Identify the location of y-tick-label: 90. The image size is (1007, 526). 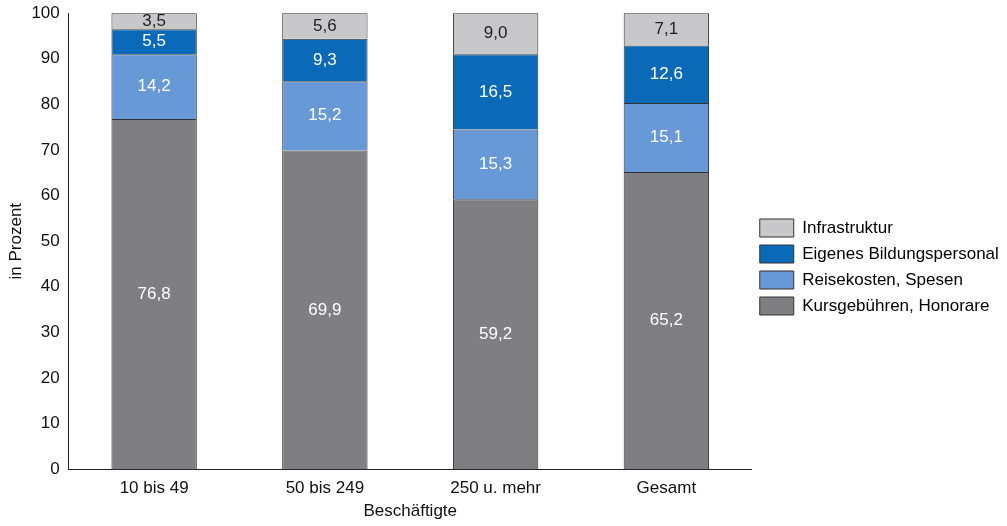
(50, 58).